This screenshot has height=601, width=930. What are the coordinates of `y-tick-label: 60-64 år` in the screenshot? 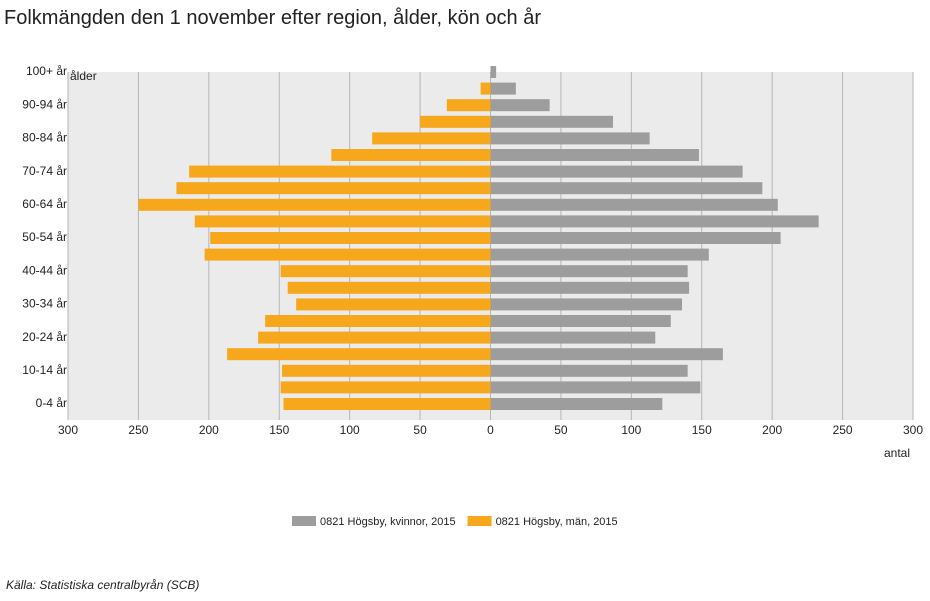 It's located at (44, 204).